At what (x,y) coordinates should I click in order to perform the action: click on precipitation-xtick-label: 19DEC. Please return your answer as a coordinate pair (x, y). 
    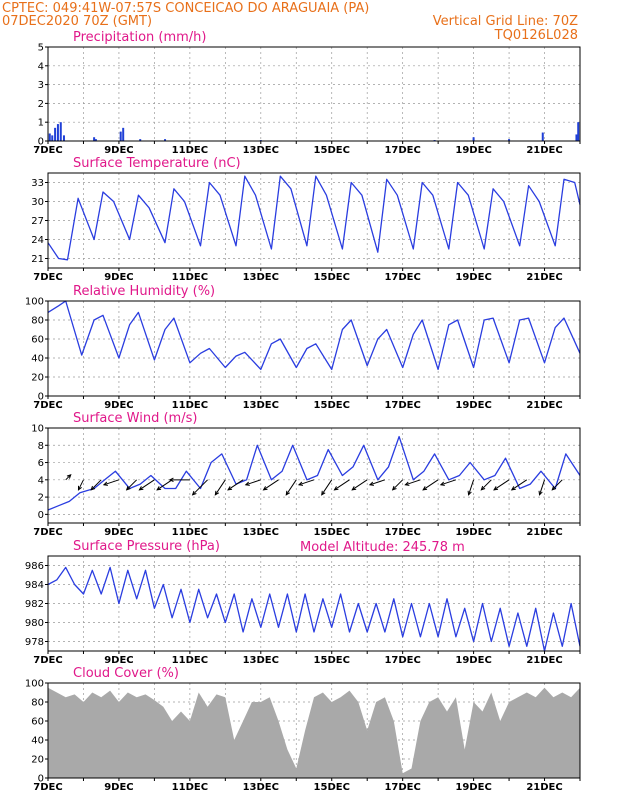
    Looking at the image, I should click on (473, 150).